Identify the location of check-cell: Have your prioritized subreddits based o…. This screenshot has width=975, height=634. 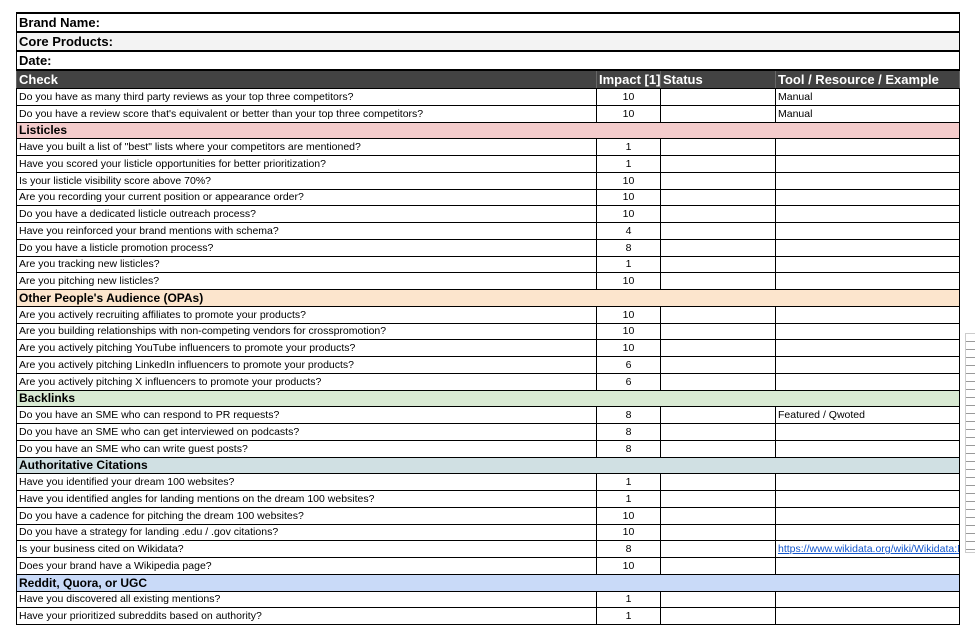
(306, 616).